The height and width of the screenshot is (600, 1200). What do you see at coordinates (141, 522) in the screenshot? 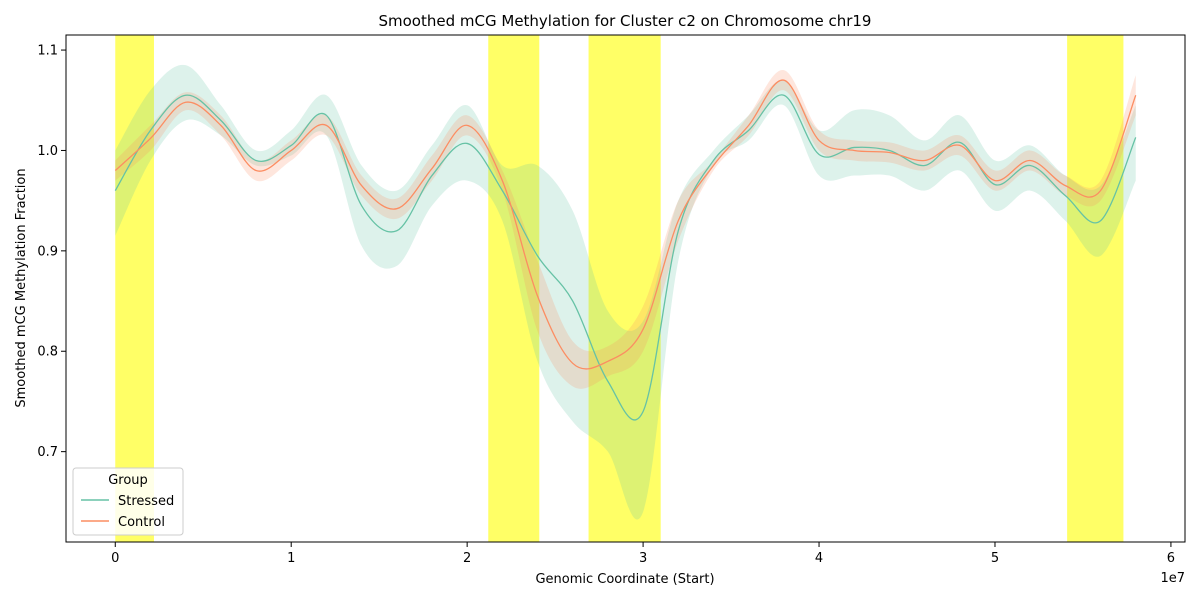
I see `legend-label-control: Control` at bounding box center [141, 522].